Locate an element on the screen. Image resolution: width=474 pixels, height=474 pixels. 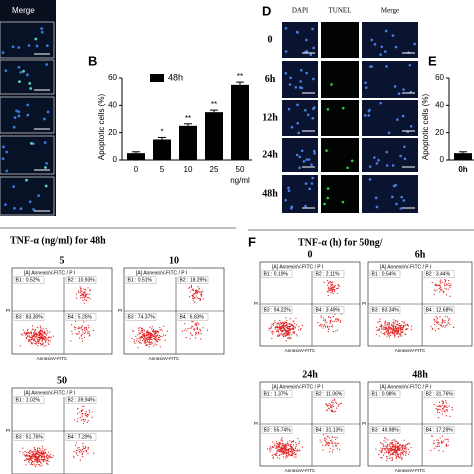
y-tick-label: 0 is located at coordinates (115, 159).